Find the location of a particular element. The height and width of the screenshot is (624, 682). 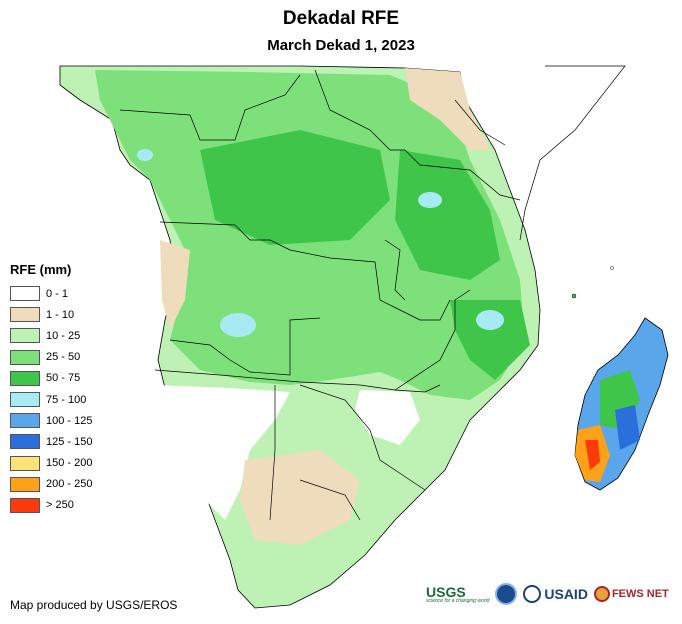

island-speck is located at coordinates (612, 268).